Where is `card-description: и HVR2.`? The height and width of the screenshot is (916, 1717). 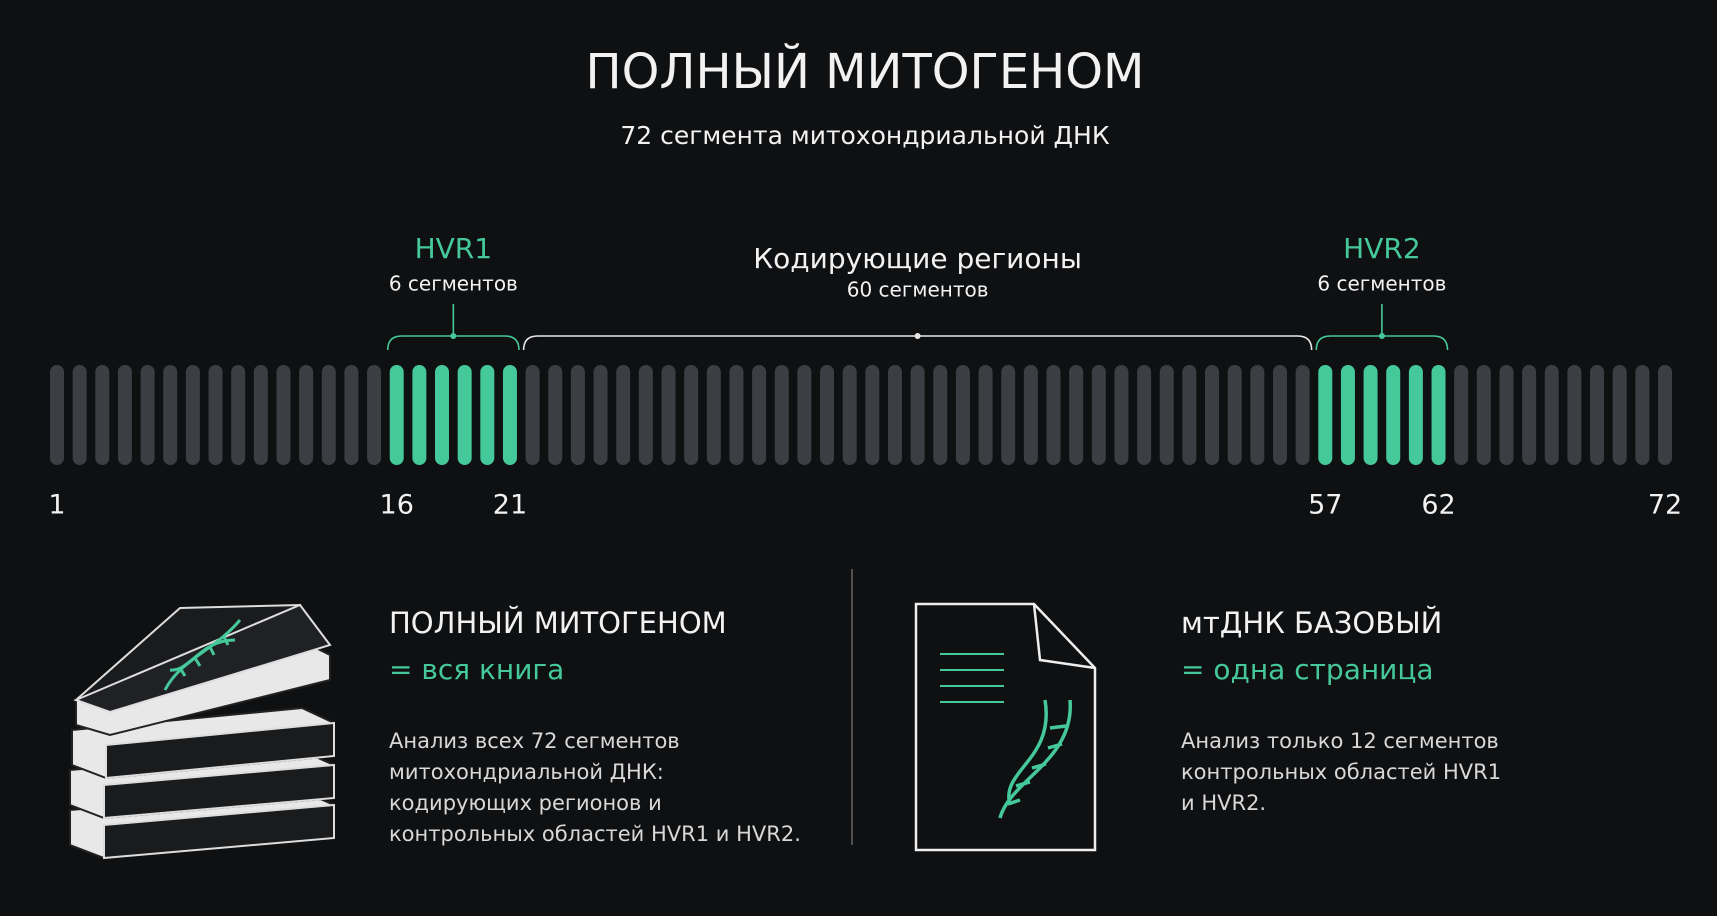 card-description: и HVR2. is located at coordinates (1223, 803).